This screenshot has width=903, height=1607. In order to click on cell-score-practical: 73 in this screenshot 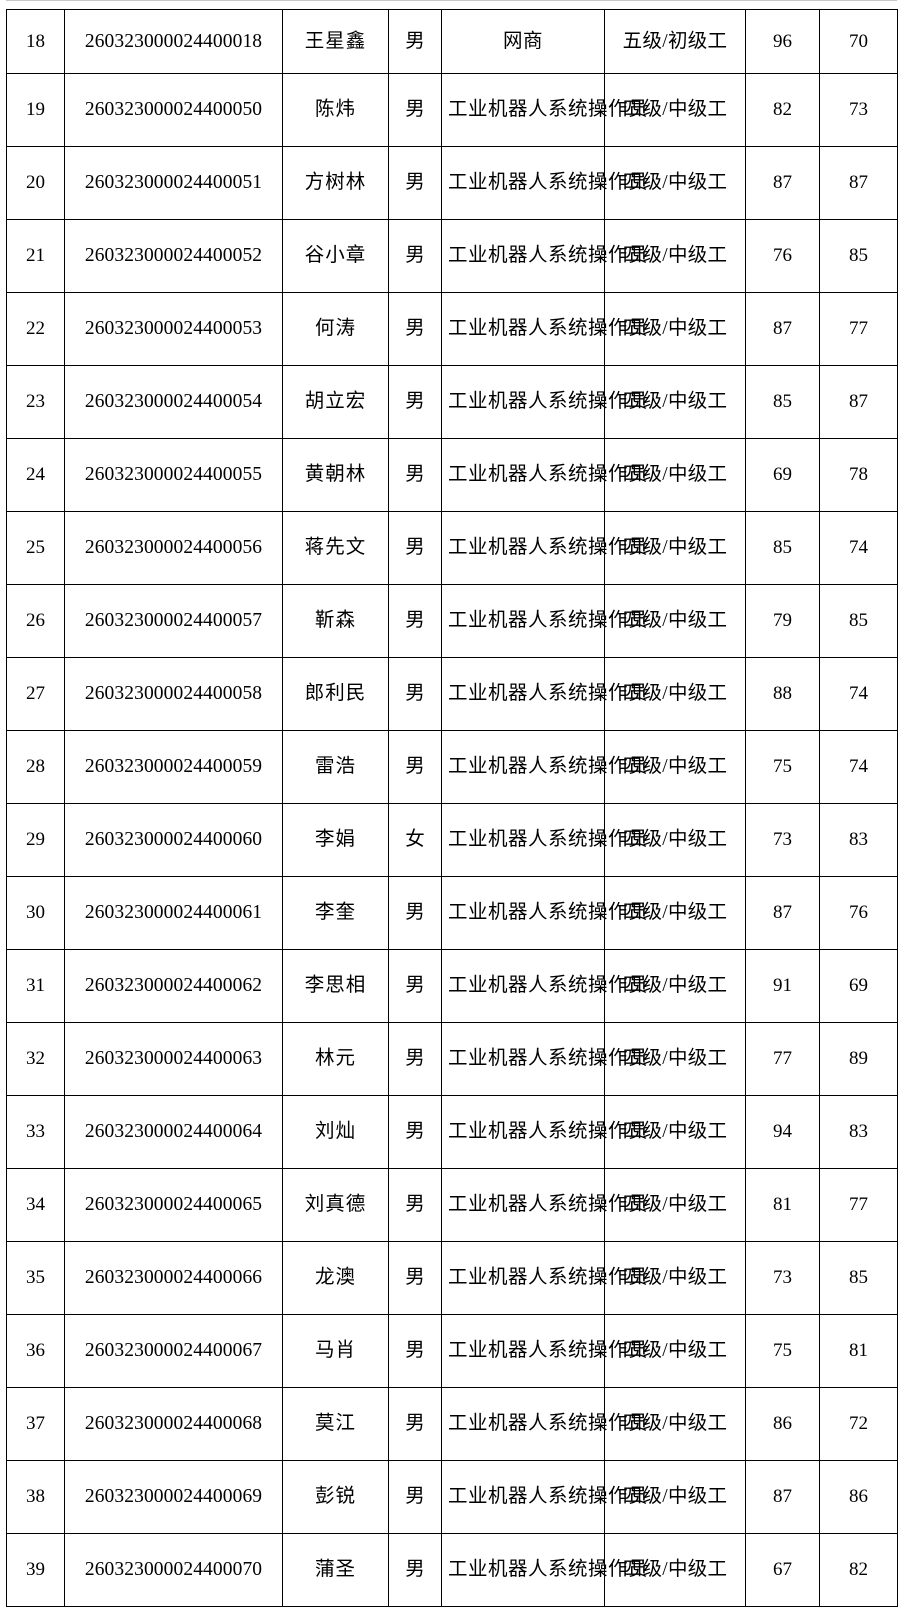, I will do `click(858, 110)`.